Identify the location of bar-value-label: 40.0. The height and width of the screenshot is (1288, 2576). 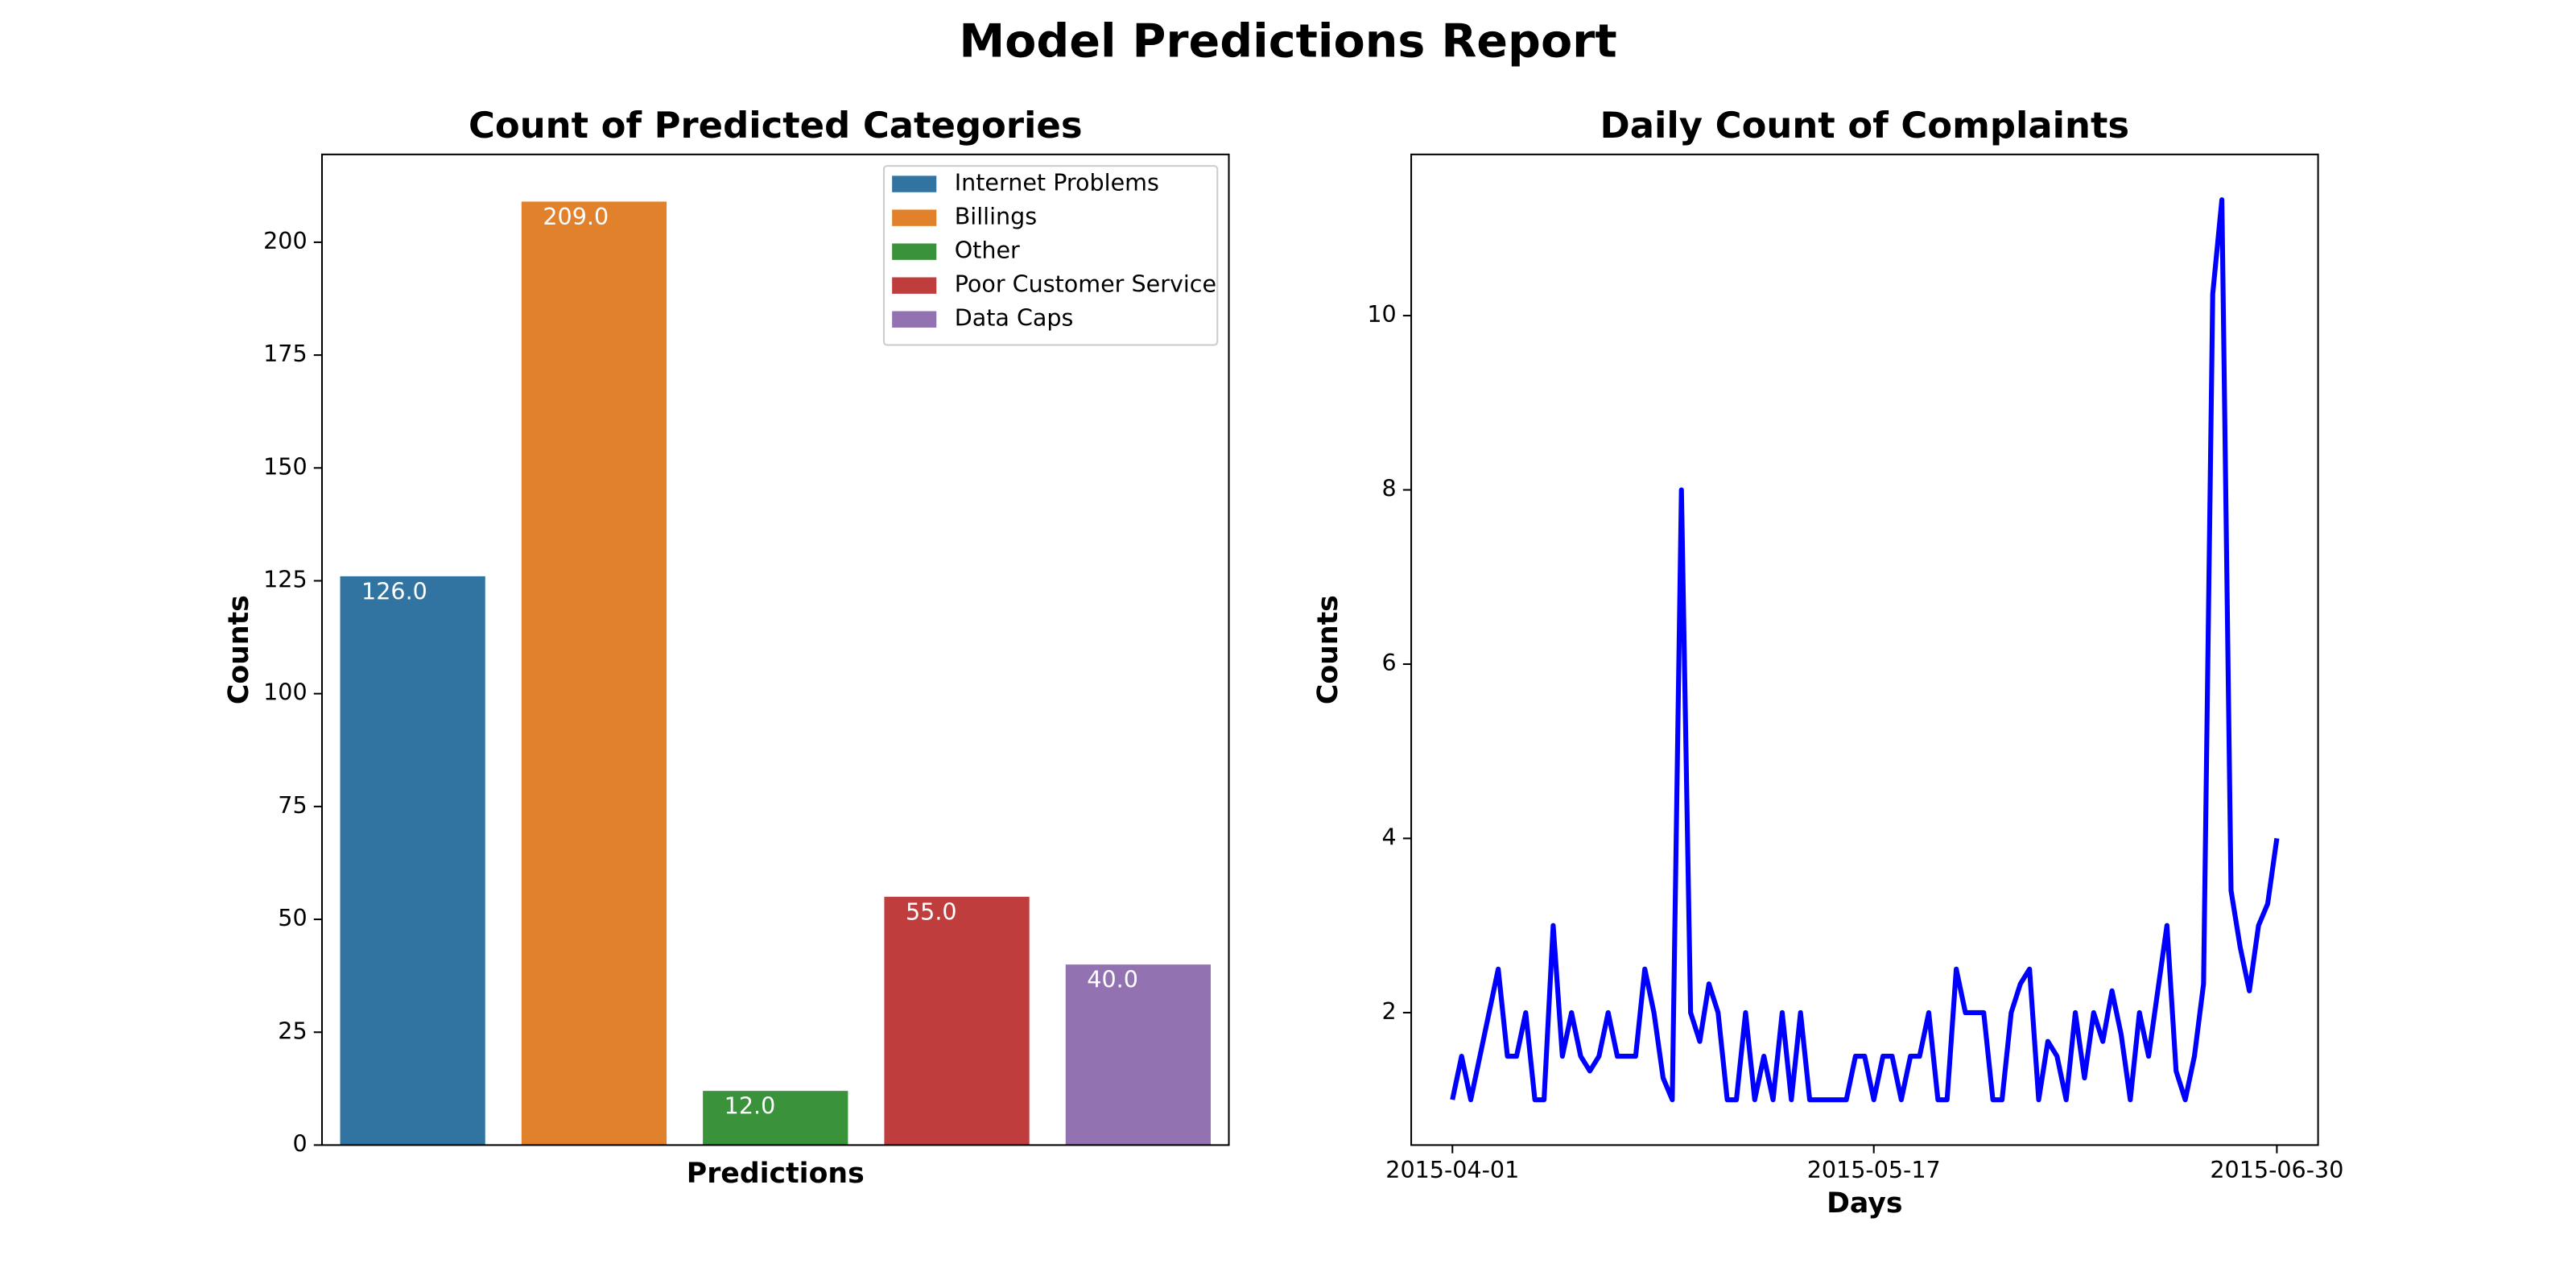
(1112, 979).